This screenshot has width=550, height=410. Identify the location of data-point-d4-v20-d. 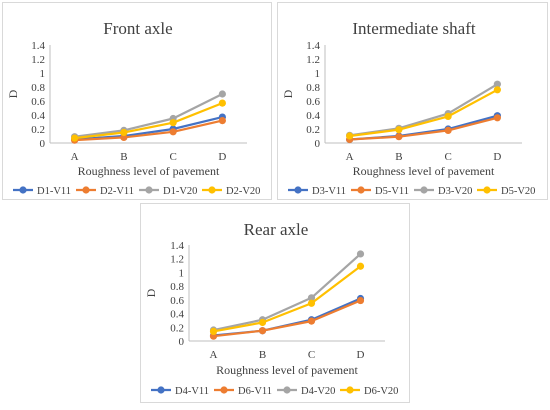
(360, 254).